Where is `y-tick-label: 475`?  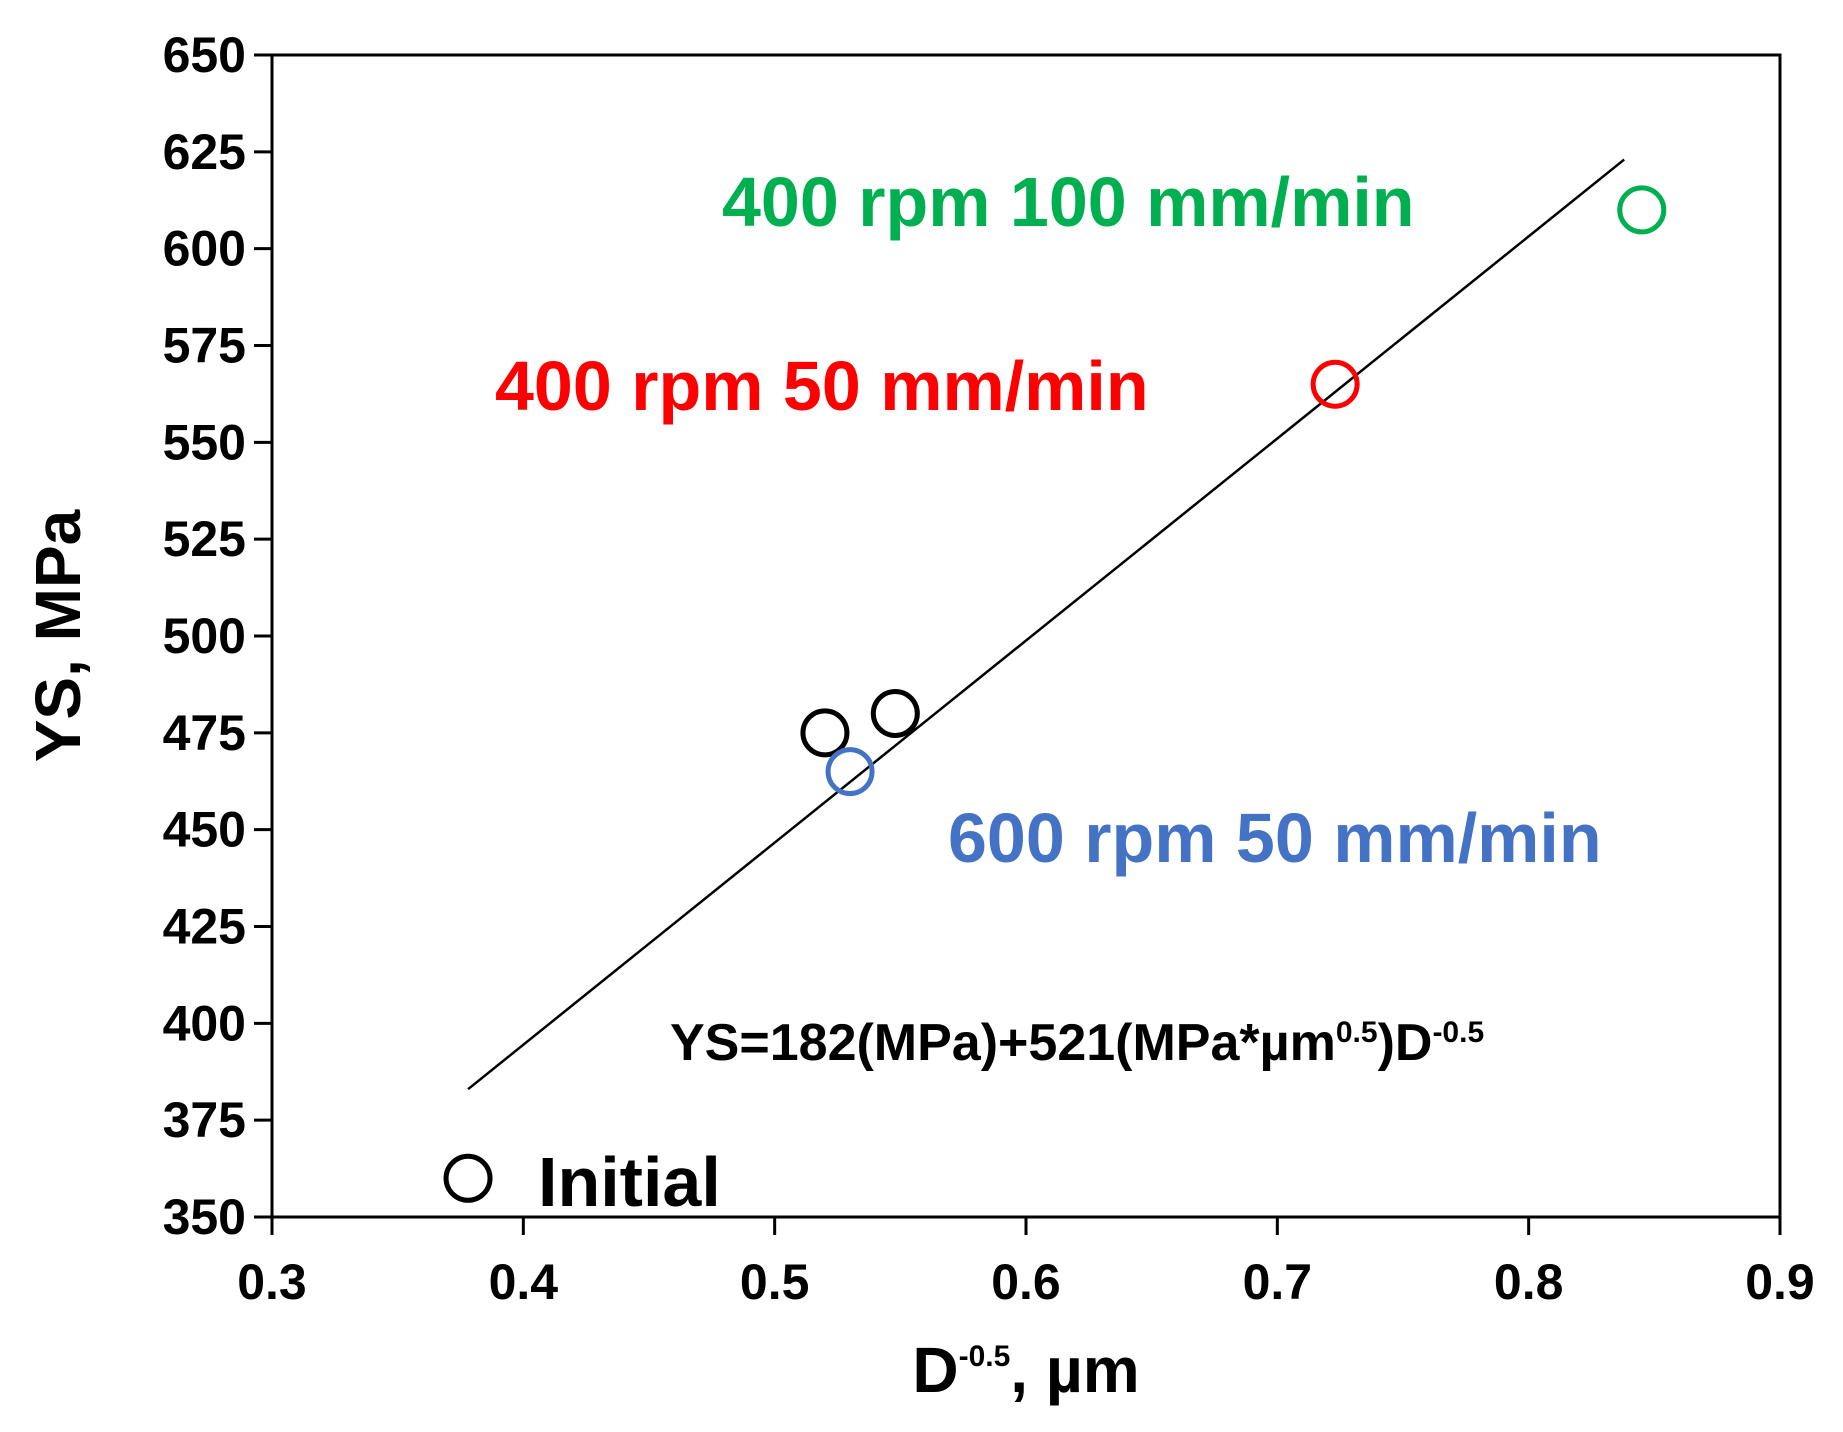 y-tick-label: 475 is located at coordinates (204, 733).